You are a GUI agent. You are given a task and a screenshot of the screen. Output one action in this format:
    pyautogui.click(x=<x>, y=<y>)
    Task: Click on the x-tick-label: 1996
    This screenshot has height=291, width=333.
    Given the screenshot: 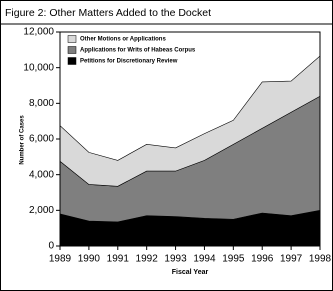 What is the action you would take?
    pyautogui.click(x=262, y=259)
    